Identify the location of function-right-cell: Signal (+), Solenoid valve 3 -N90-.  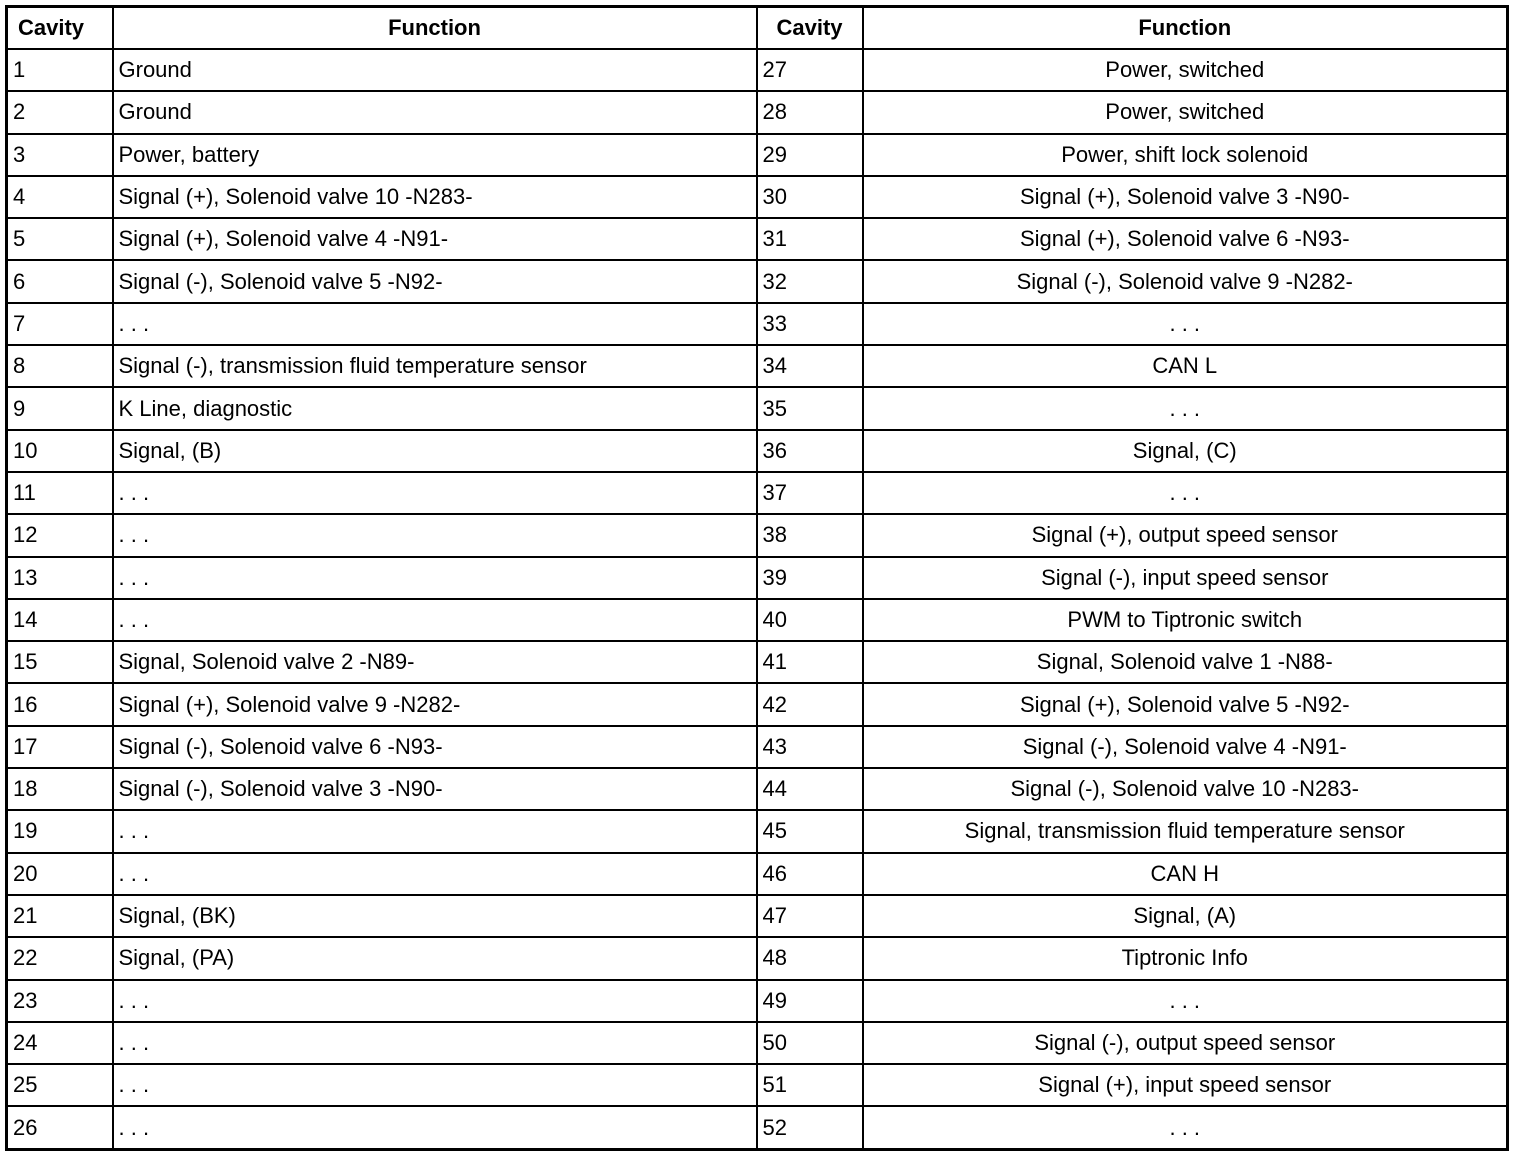
(1185, 197).